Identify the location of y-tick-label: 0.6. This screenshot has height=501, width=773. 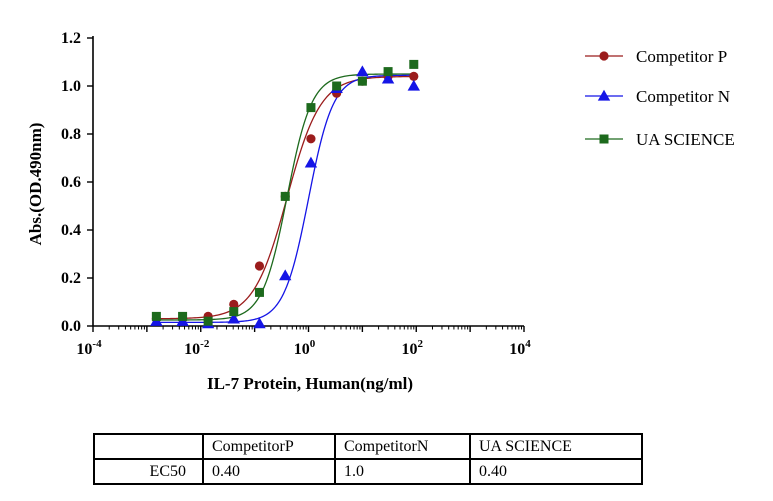
(71, 182).